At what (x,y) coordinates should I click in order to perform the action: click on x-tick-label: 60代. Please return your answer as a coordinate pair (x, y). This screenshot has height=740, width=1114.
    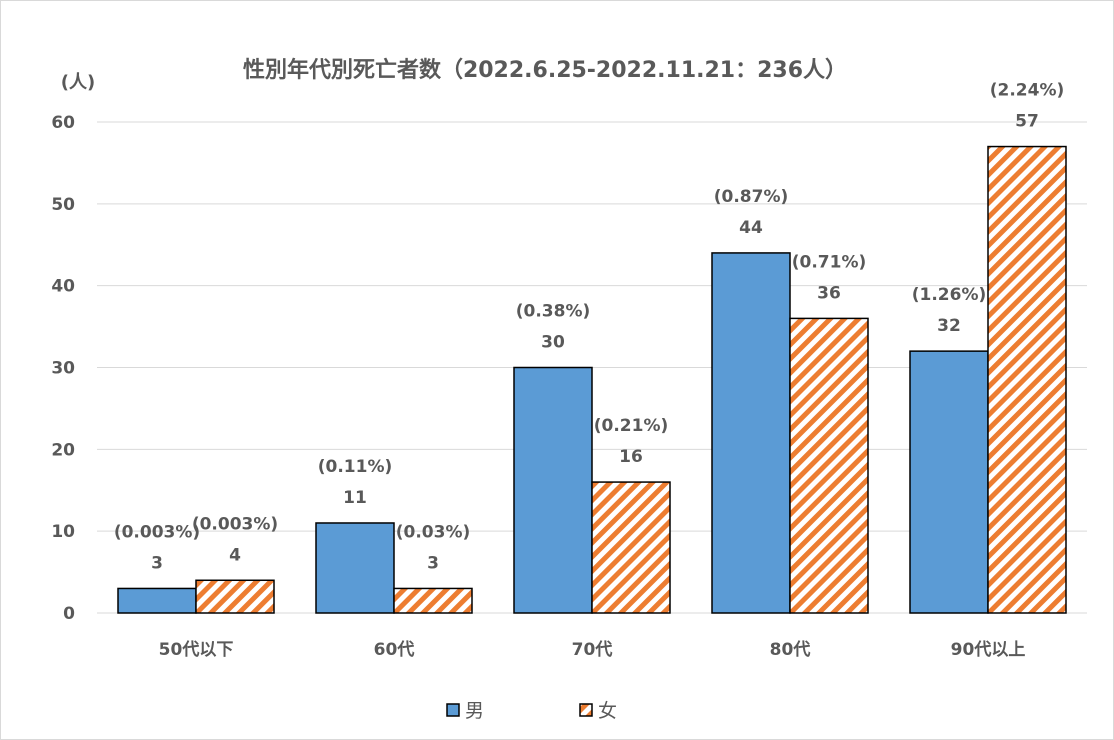
    Looking at the image, I should click on (394, 649).